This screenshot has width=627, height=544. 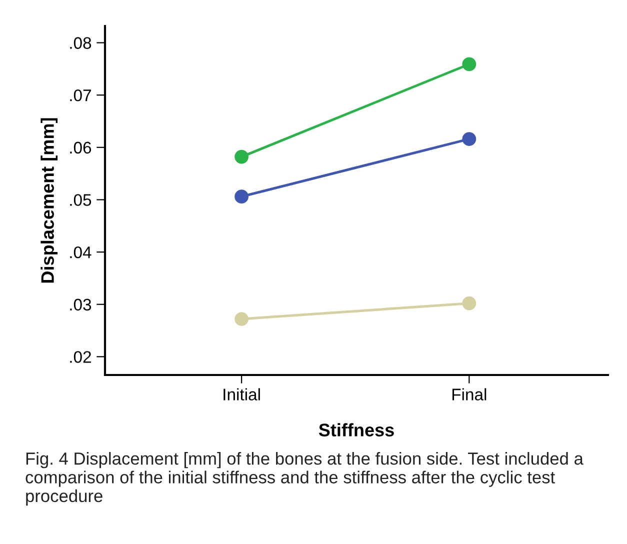 I want to click on y-tick-label: .03, so click(x=81, y=304).